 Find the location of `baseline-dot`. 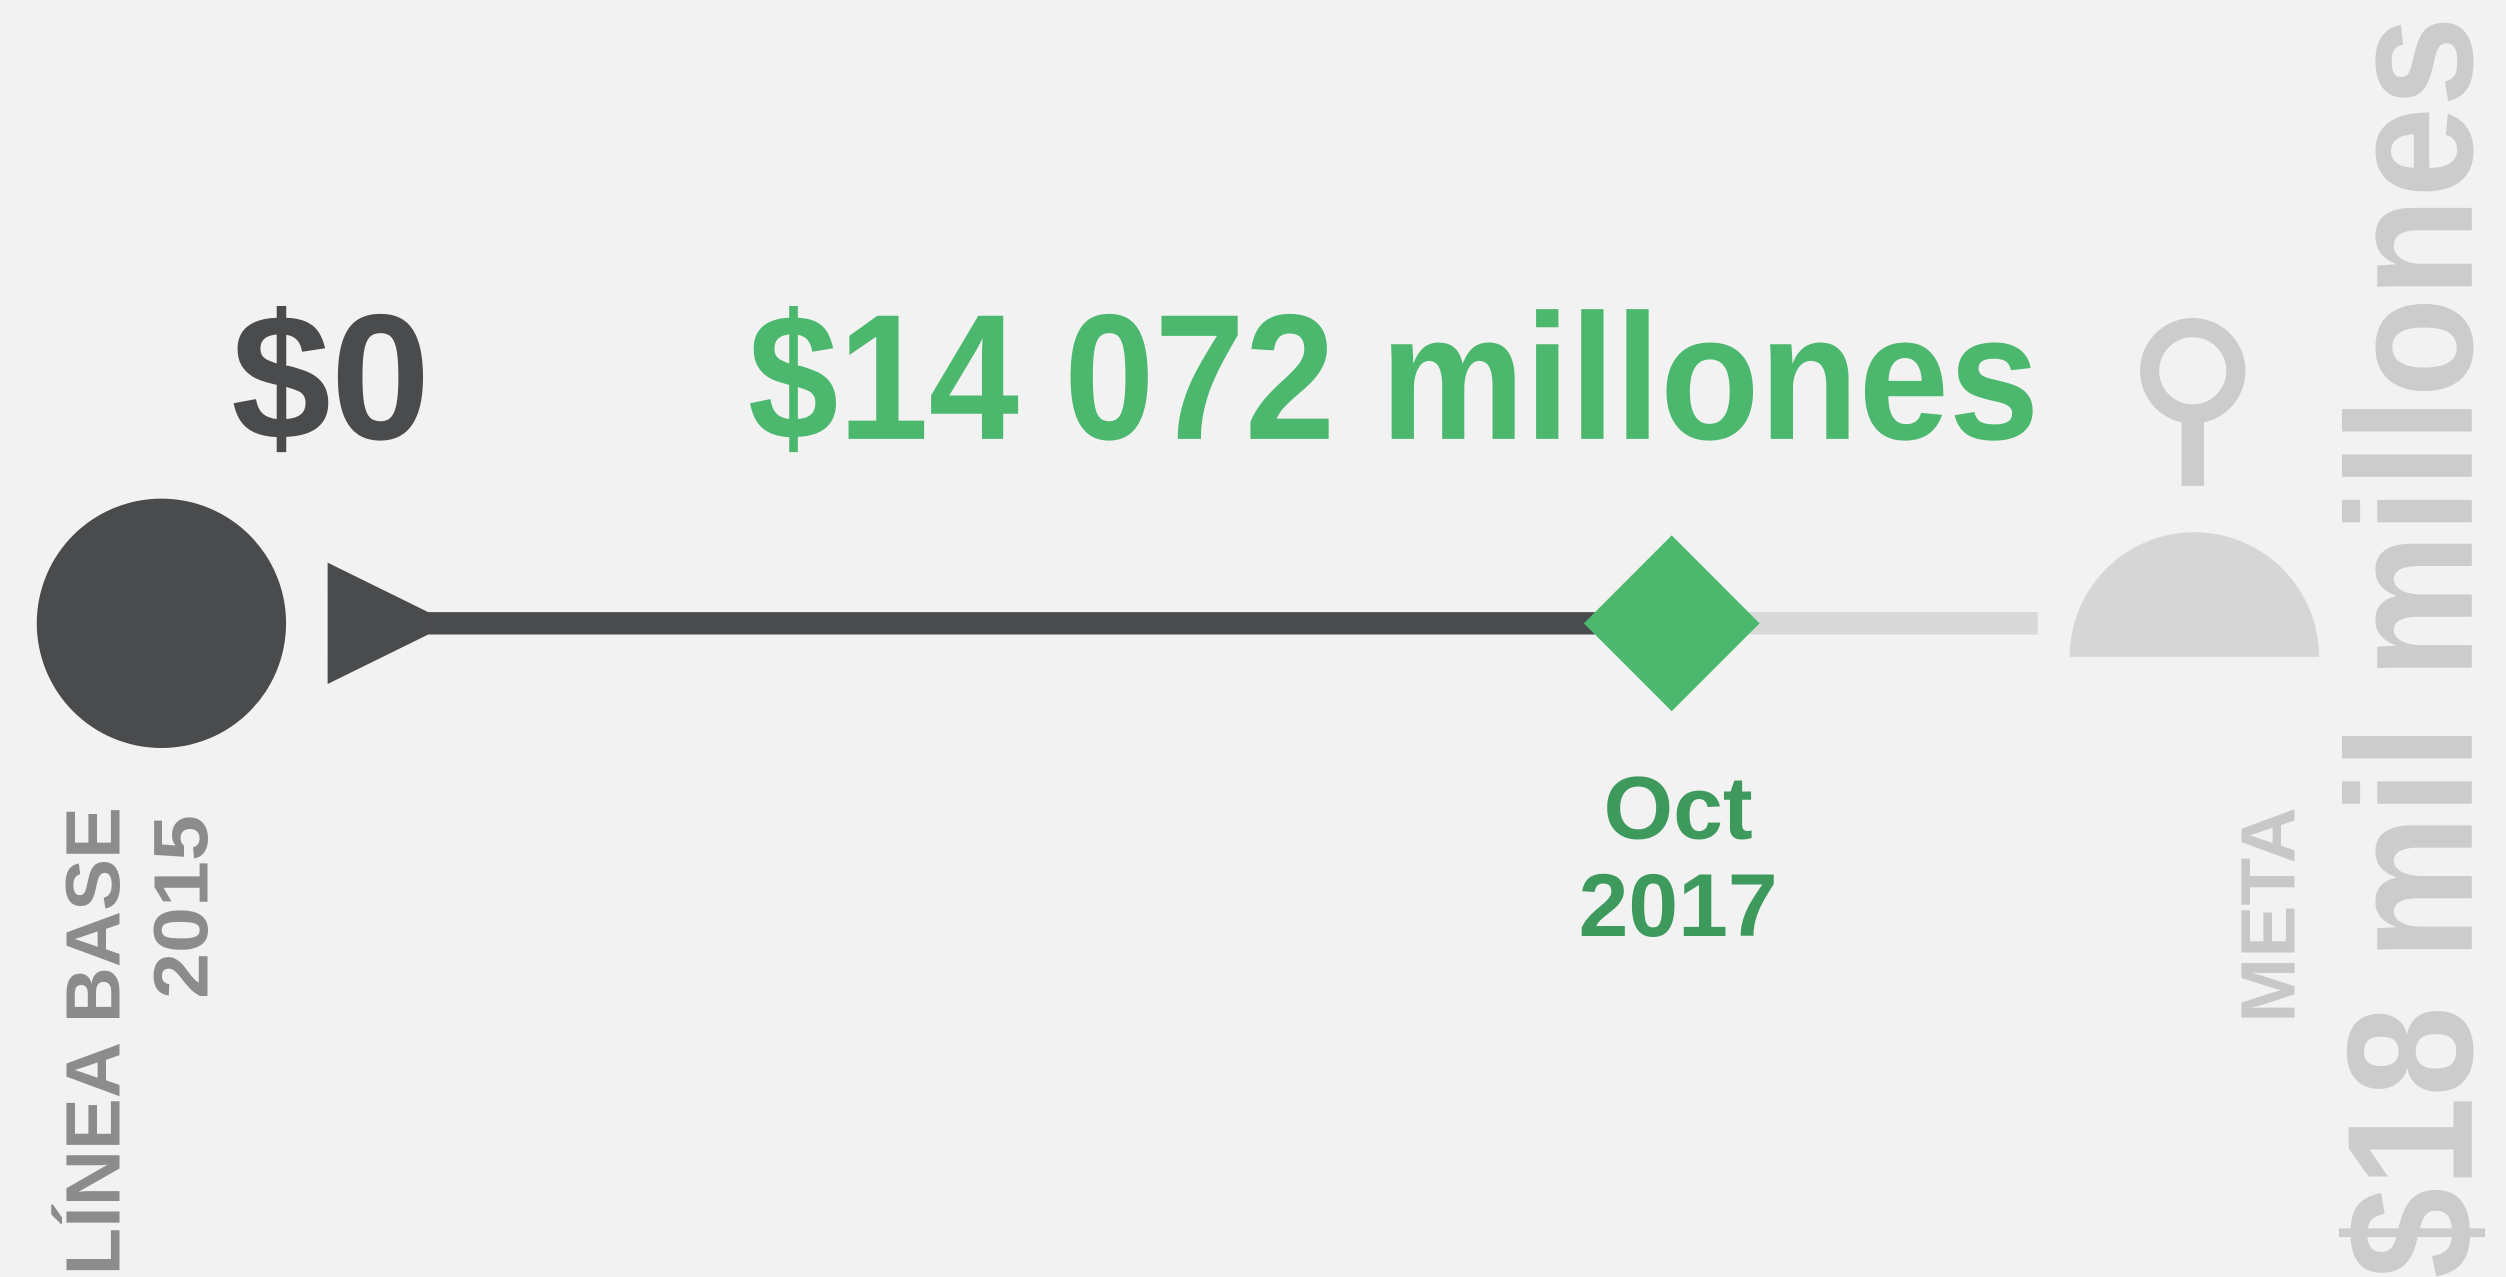

baseline-dot is located at coordinates (161, 623).